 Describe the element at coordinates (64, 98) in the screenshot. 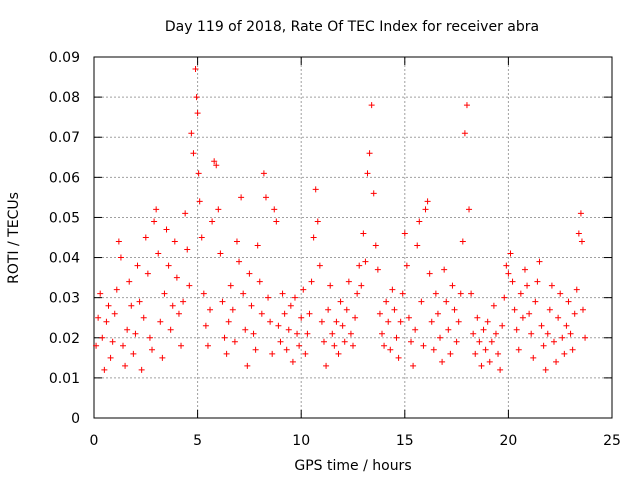

I see `y-tick-label: 0.08` at that location.